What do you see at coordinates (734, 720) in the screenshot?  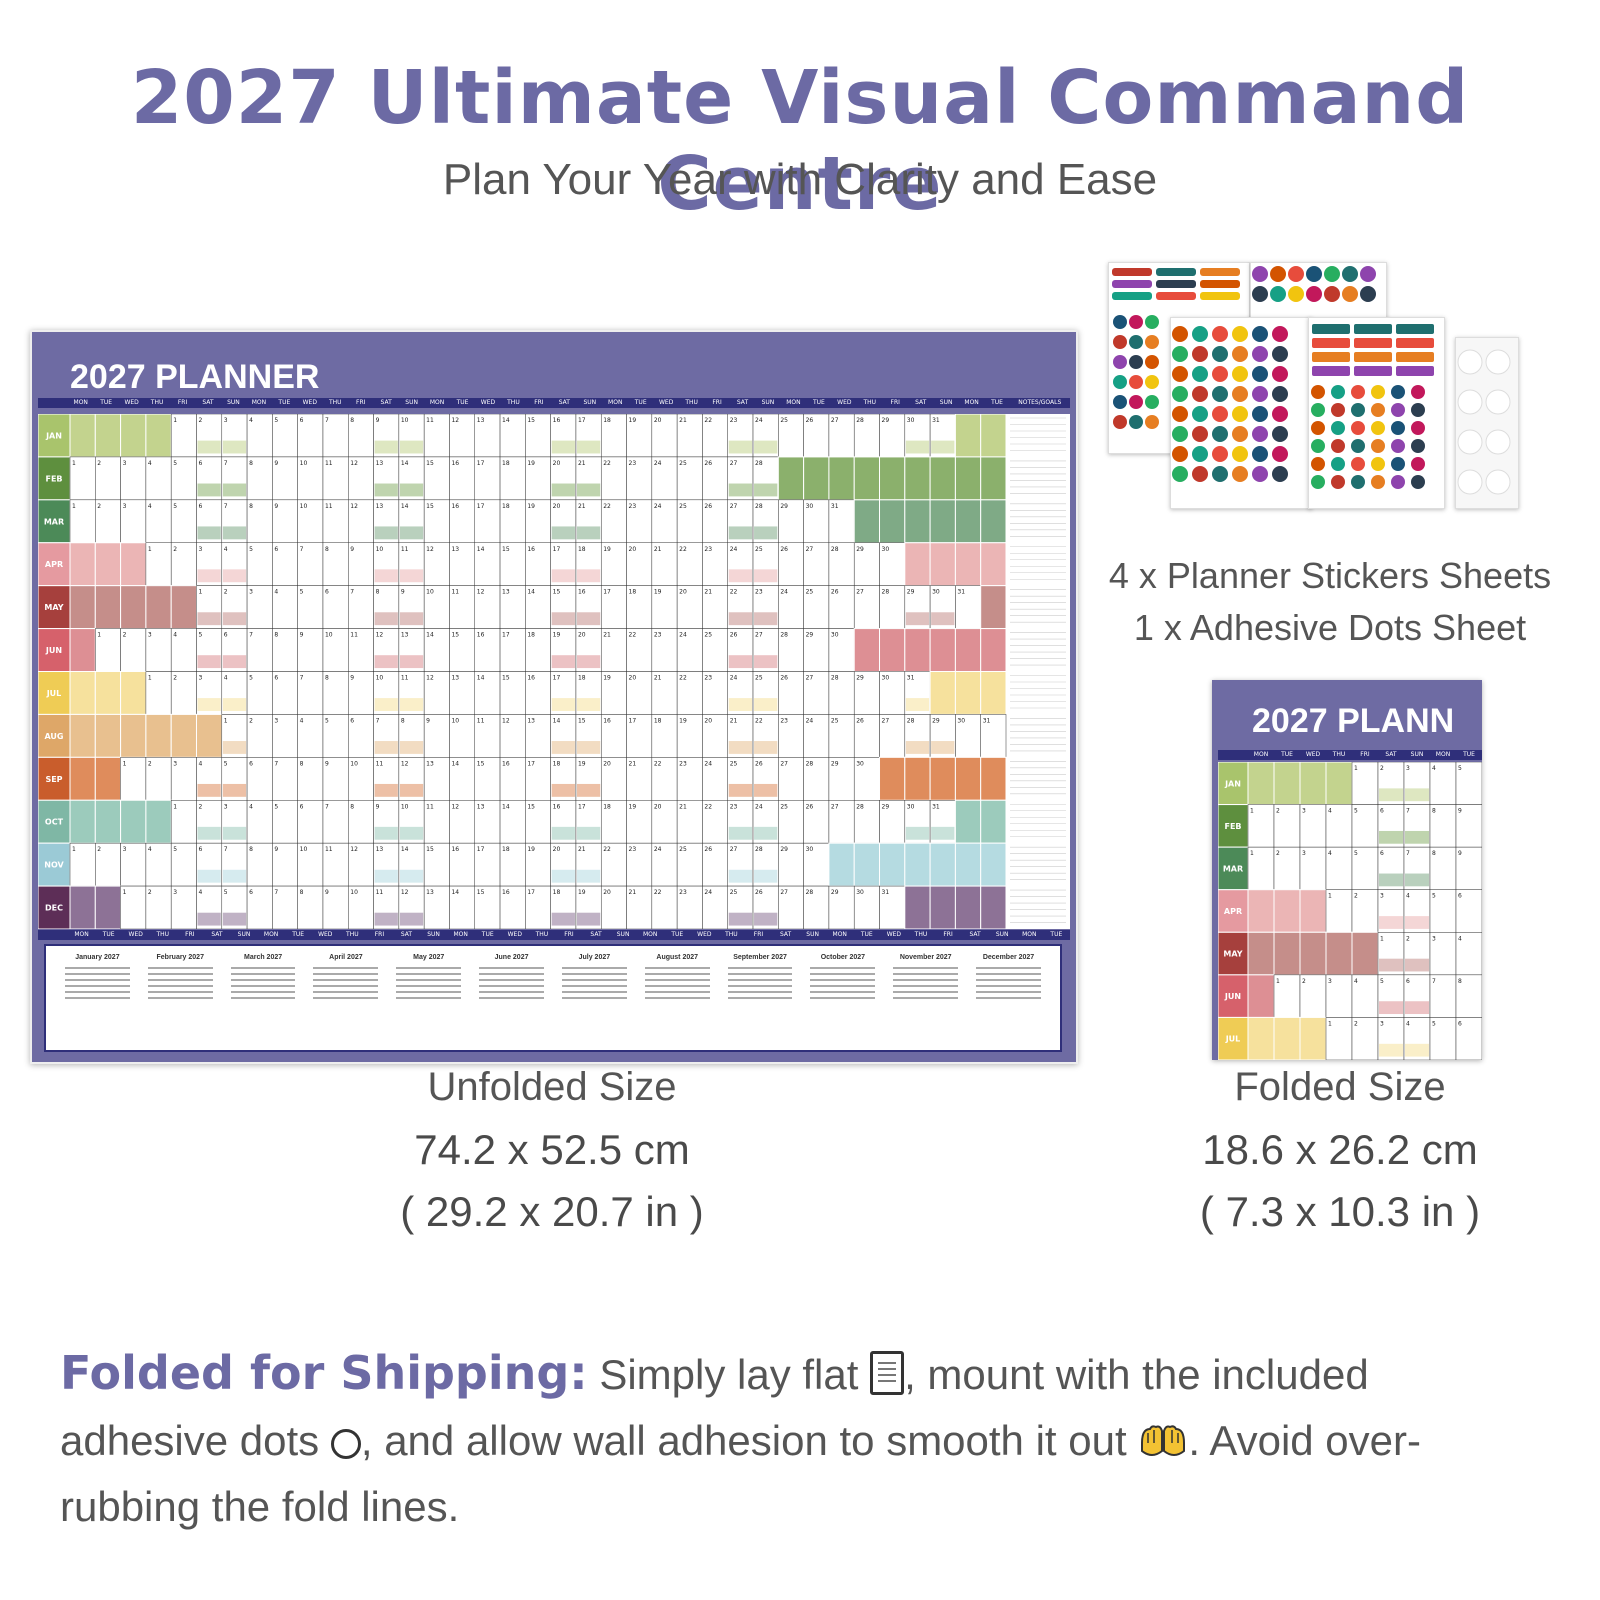 I see `day-number: 21` at bounding box center [734, 720].